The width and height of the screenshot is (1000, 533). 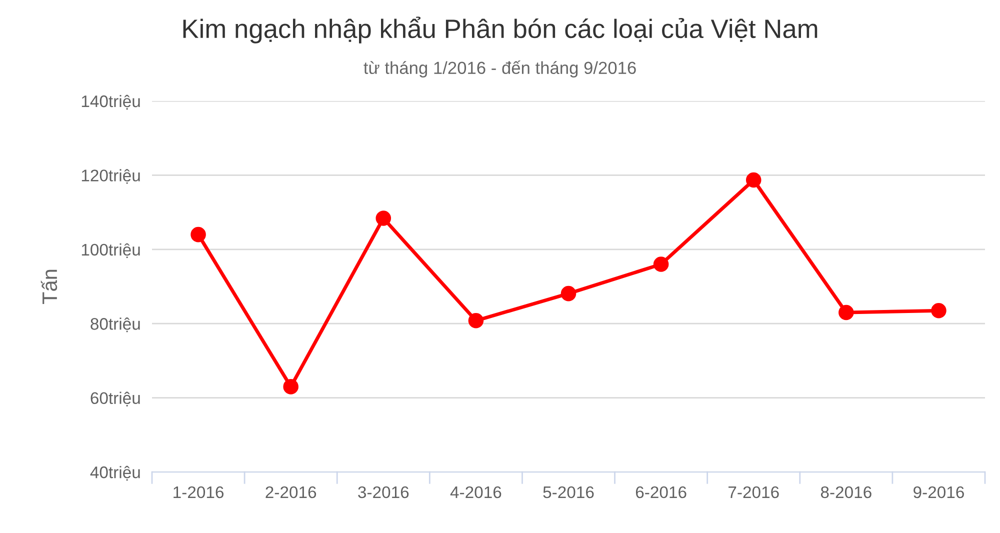 What do you see at coordinates (115, 399) in the screenshot?
I see `y-tick-label: 60triệu` at bounding box center [115, 399].